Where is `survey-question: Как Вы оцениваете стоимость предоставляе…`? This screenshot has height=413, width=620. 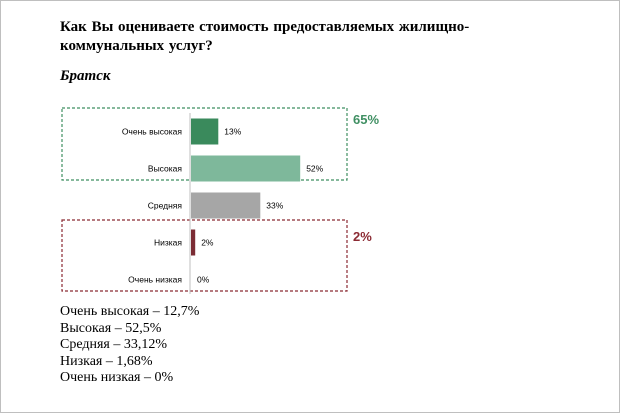 survey-question: Как Вы оцениваете стоимость предоставляе… is located at coordinates (265, 36).